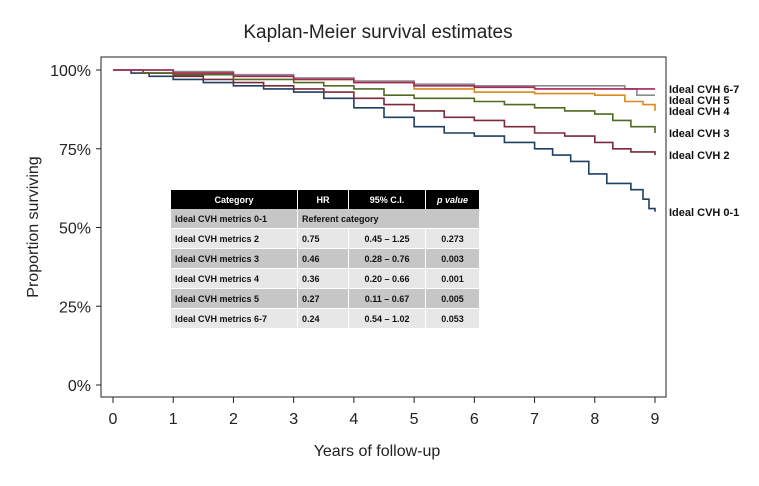 The height and width of the screenshot is (486, 759). I want to click on cell-hr: 0.24, so click(323, 318).